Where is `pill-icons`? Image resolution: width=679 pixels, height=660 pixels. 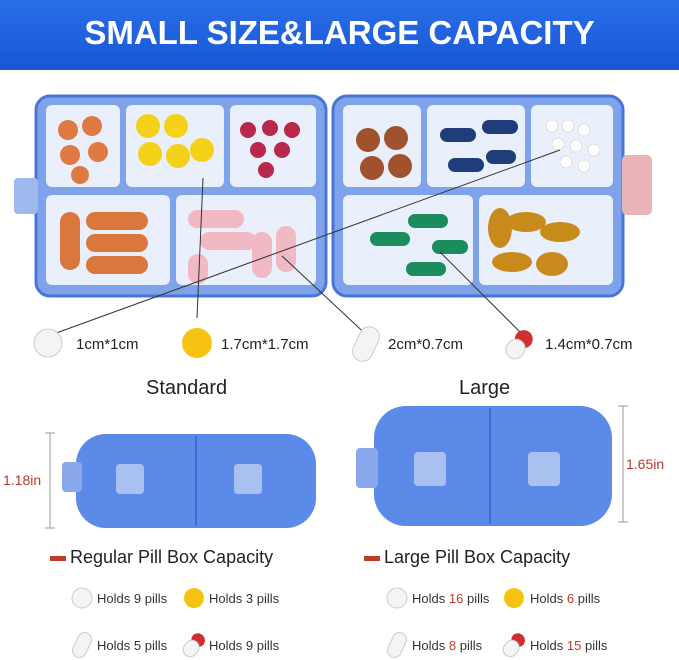
pill-icons is located at coordinates (283, 344).